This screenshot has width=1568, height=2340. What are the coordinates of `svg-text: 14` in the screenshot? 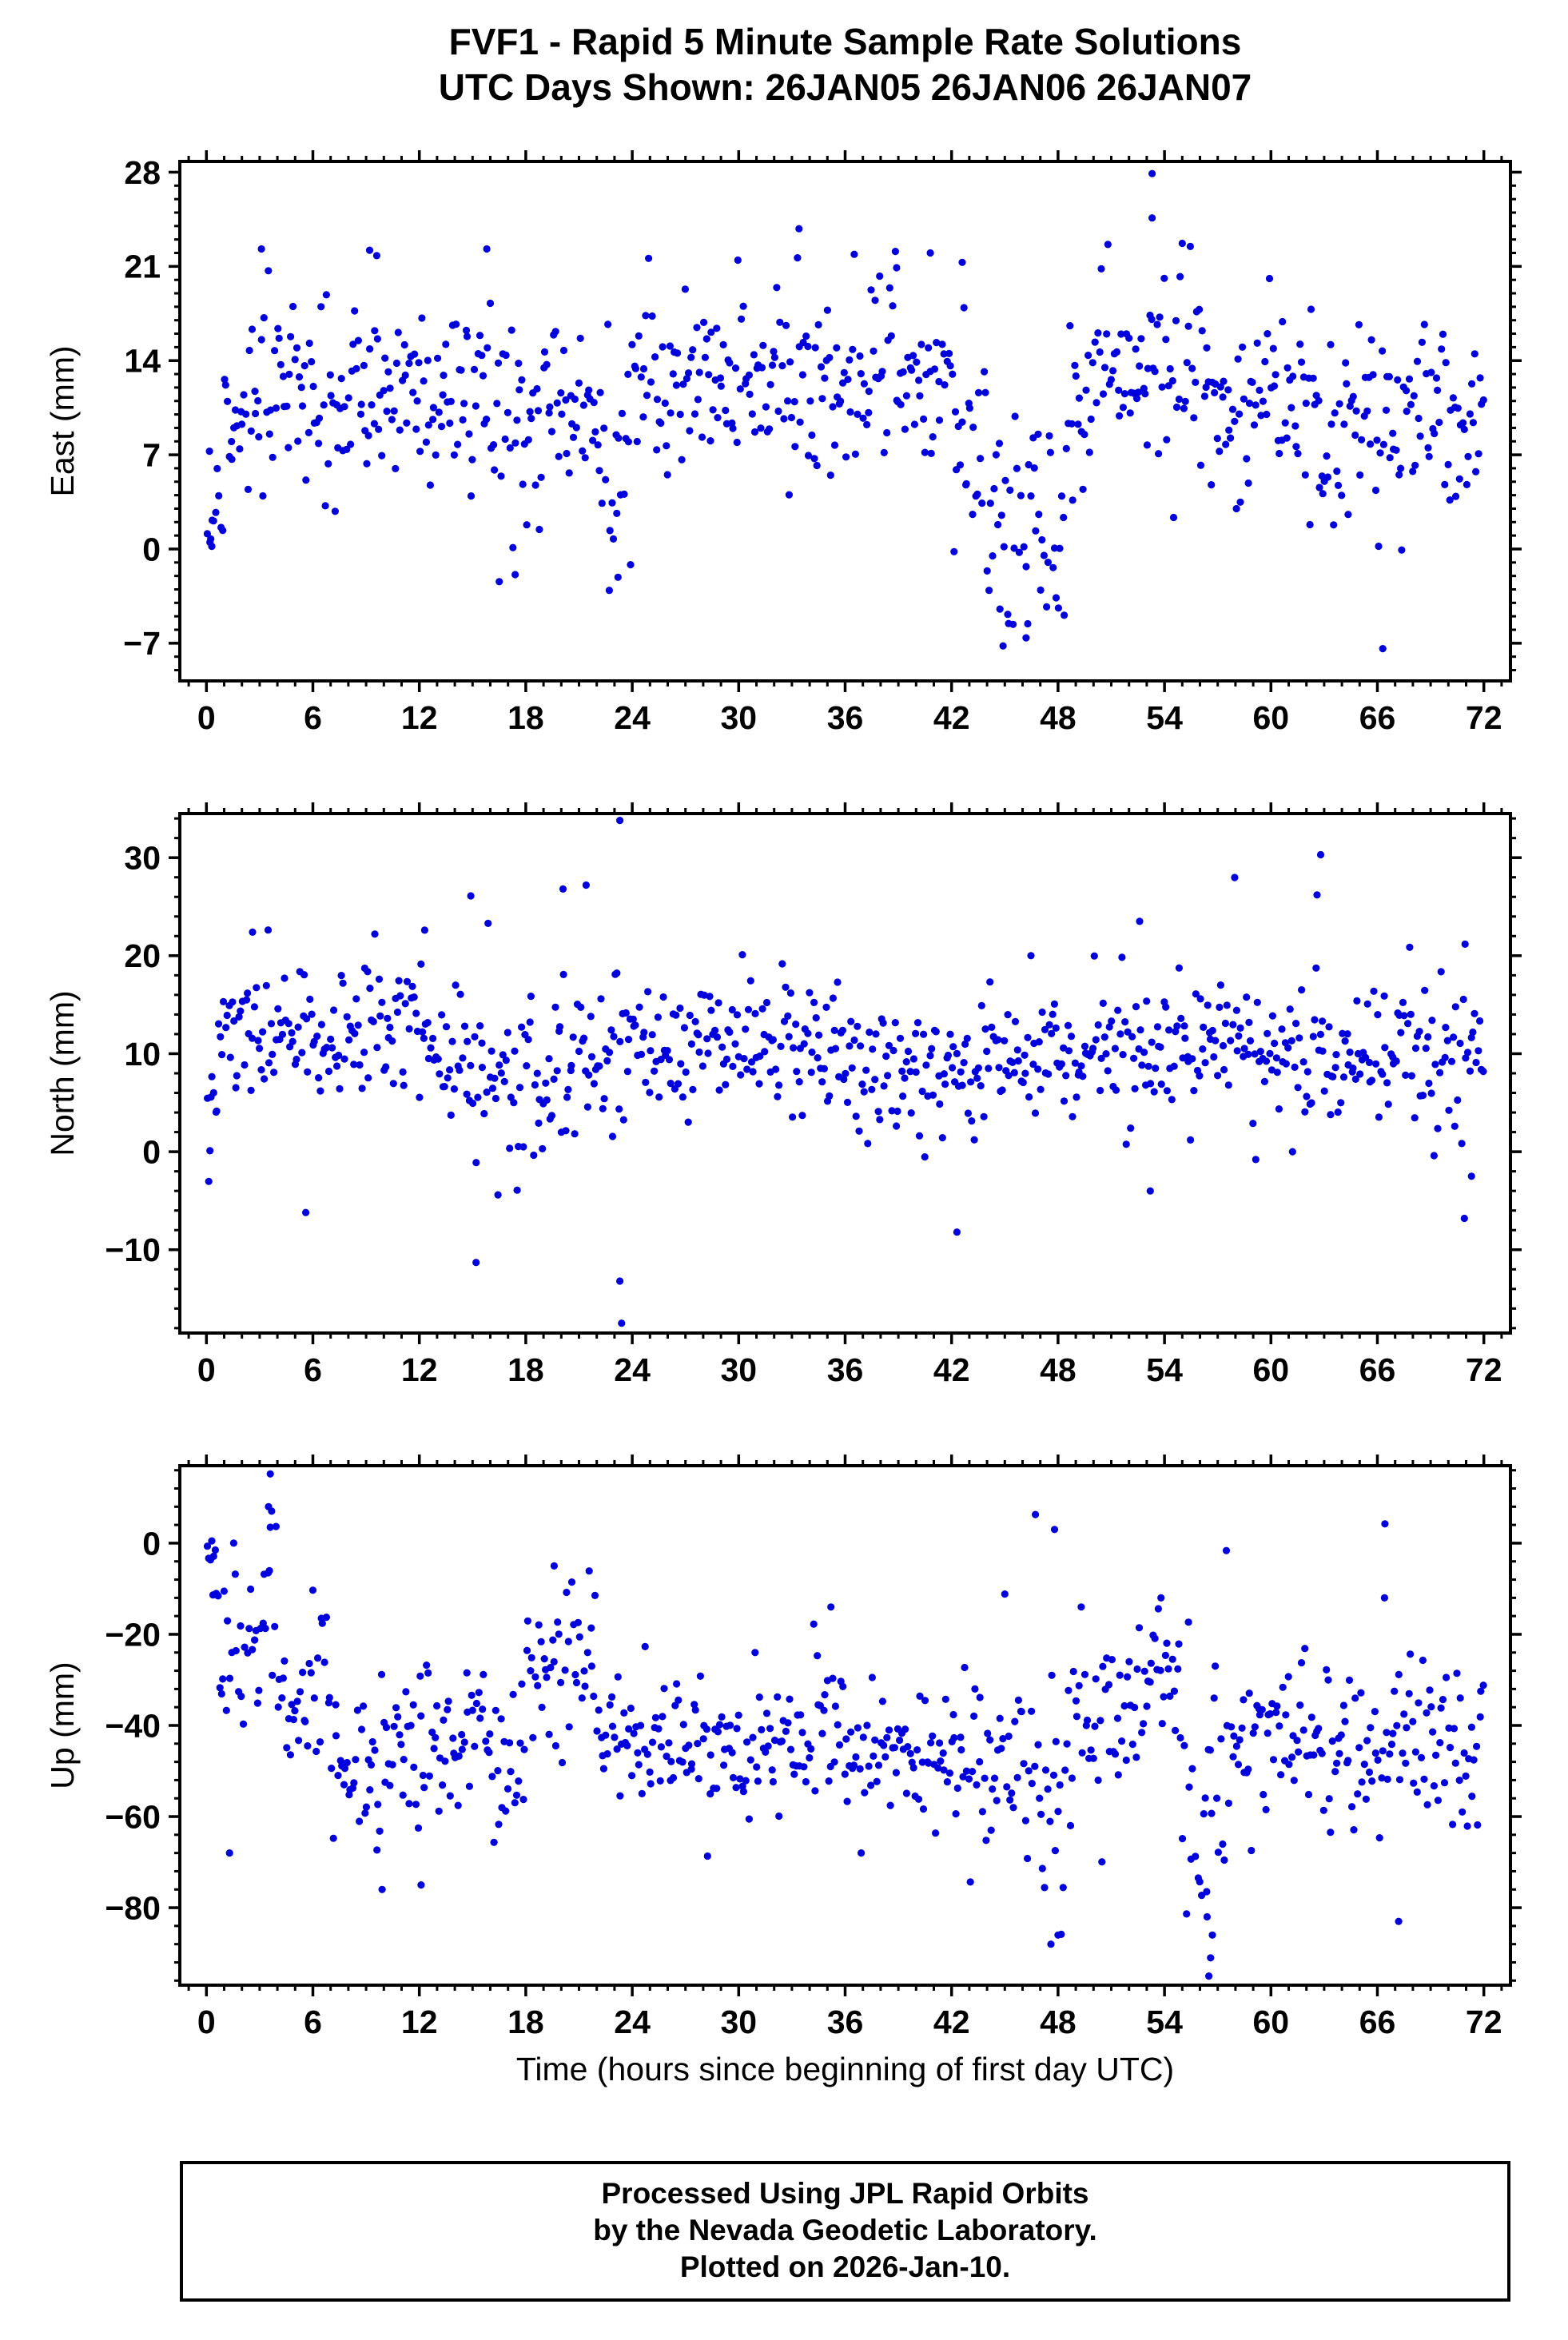 It's located at (142, 362).